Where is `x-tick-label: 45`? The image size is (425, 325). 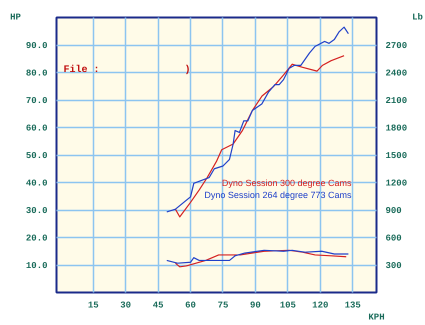 x-tick-label: 45 is located at coordinates (158, 305).